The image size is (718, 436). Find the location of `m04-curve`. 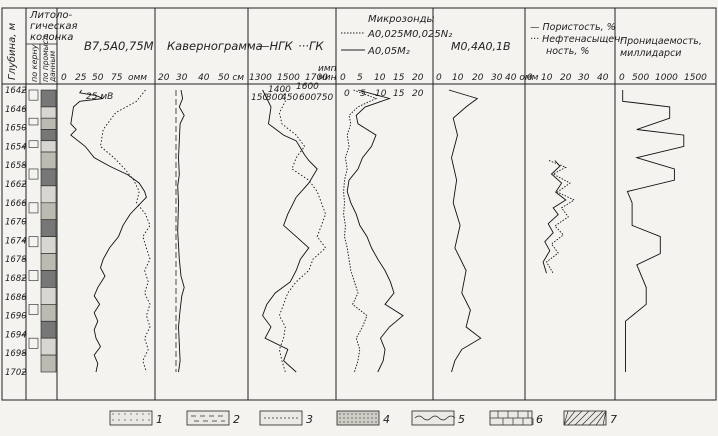

m04-curve is located at coordinates (465, 231).